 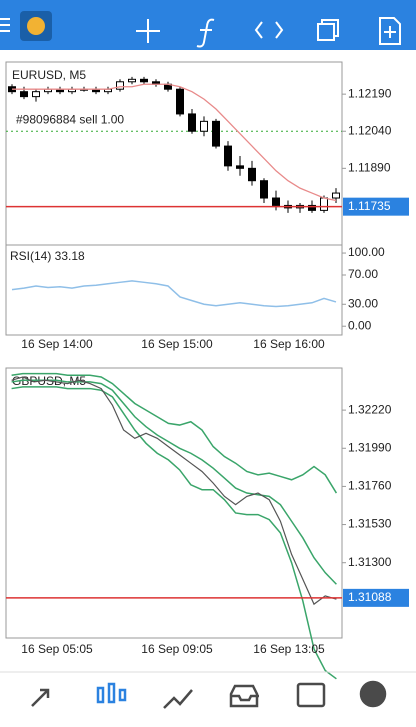 I want to click on new-order-button, so click(x=390, y=31).